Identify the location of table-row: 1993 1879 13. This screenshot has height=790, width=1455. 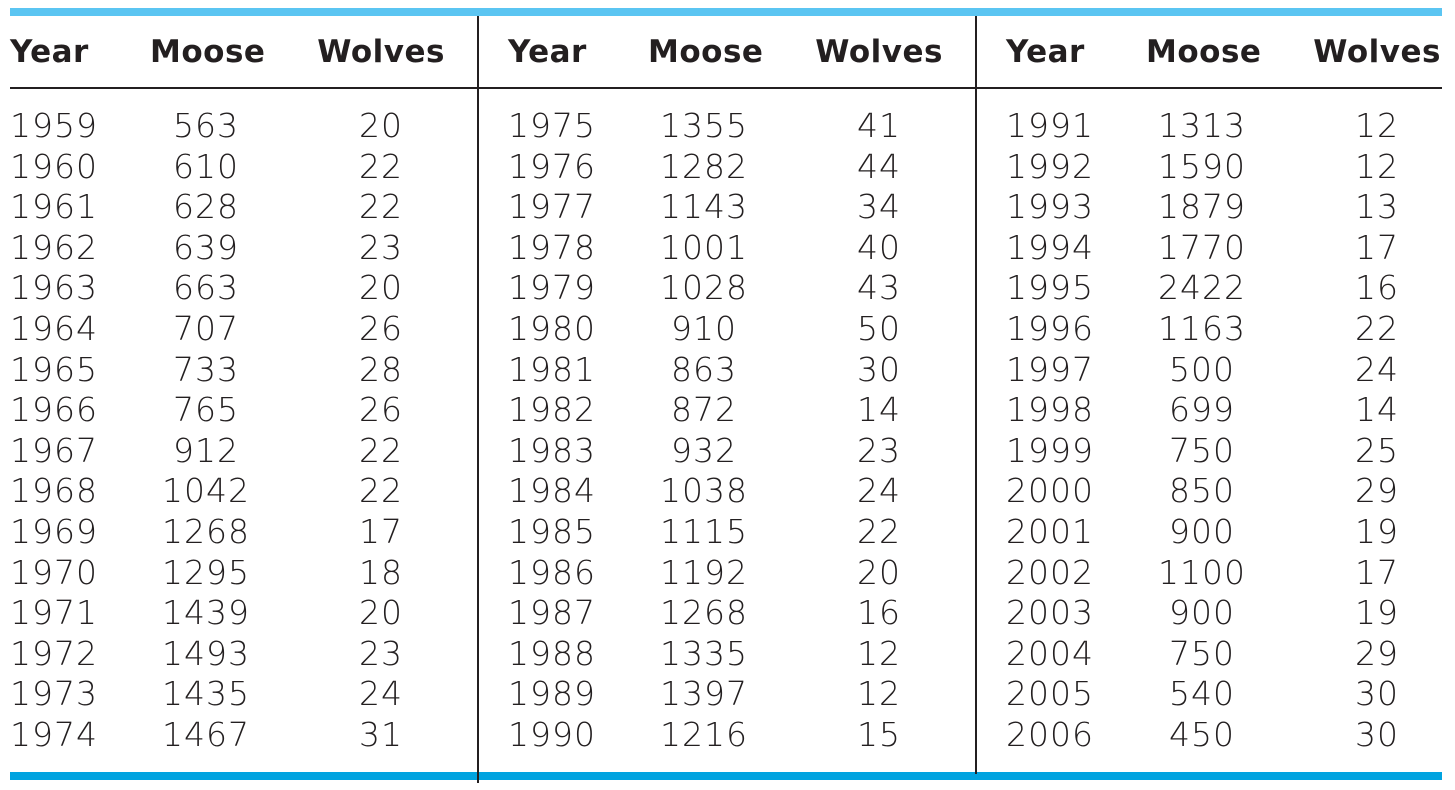
(1230, 207).